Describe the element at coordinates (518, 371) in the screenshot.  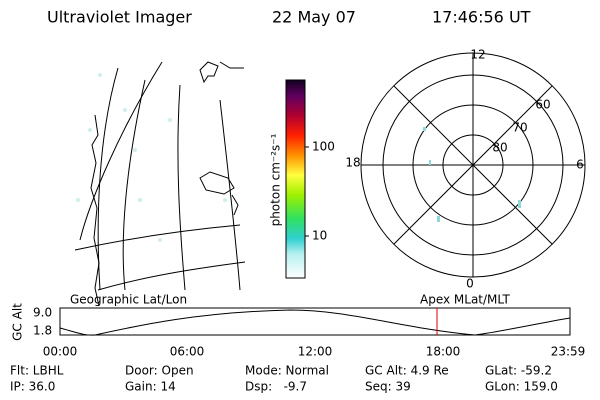
I see `status-field: GLat: -59.2` at that location.